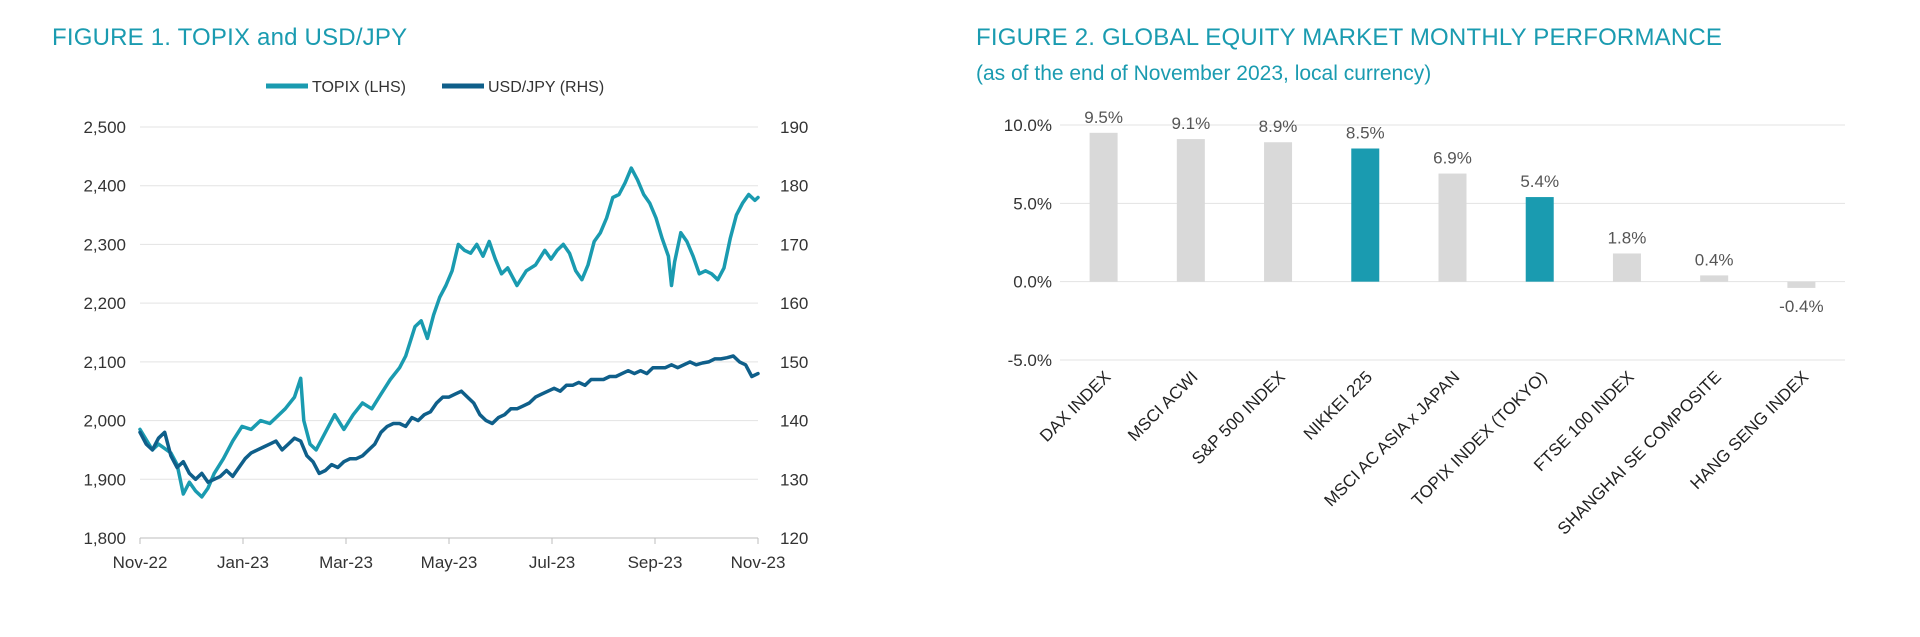  What do you see at coordinates (1338, 405) in the screenshot?
I see `category-label: NIKKEI 225` at bounding box center [1338, 405].